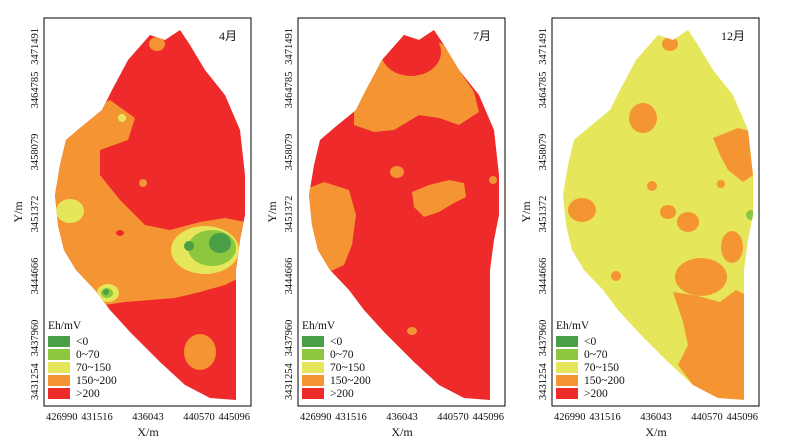 This screenshot has width=805, height=447. Describe the element at coordinates (189, 246) in the screenshot. I see `zone-lt0-mid` at that location.